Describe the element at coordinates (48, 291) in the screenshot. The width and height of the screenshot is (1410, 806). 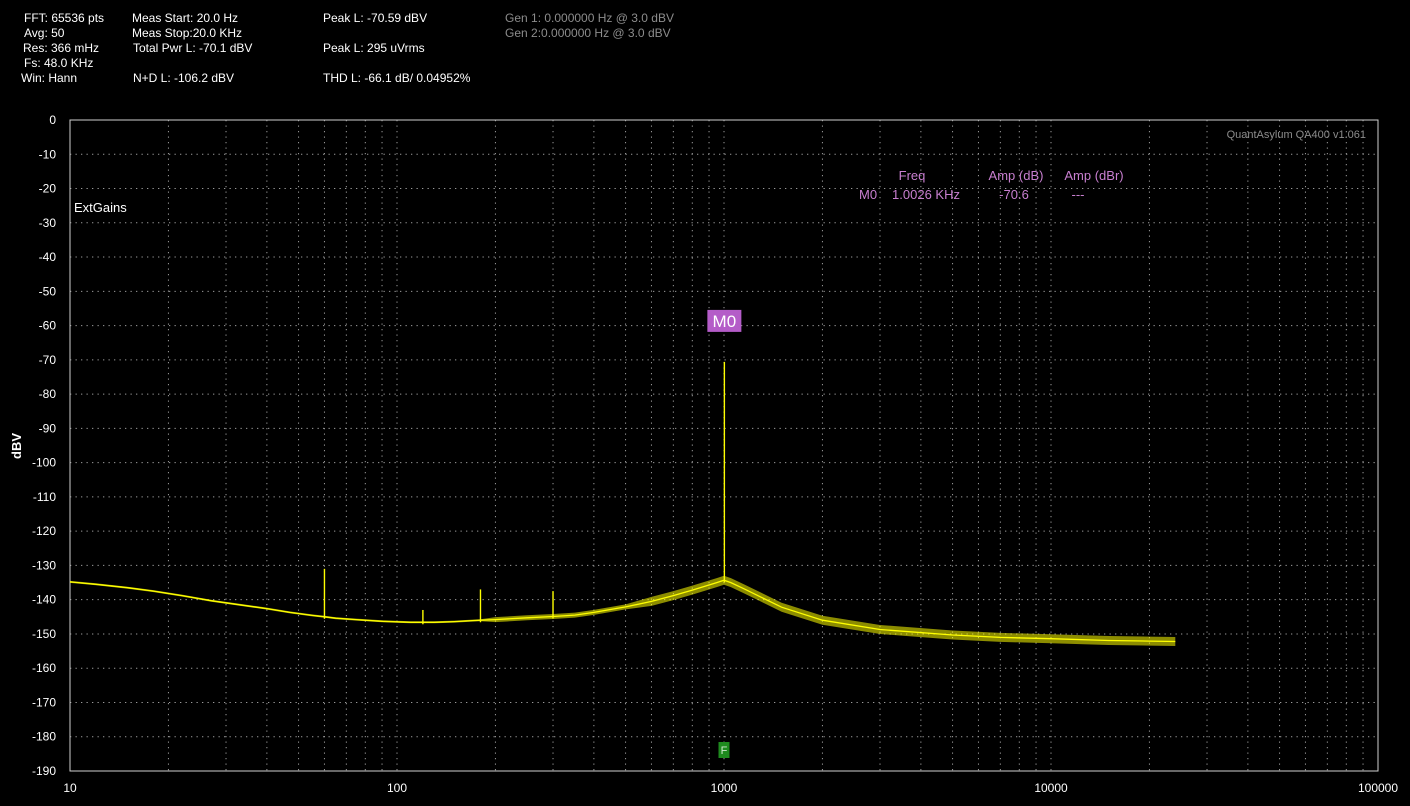
I see `y-tick-label: -50` at that location.